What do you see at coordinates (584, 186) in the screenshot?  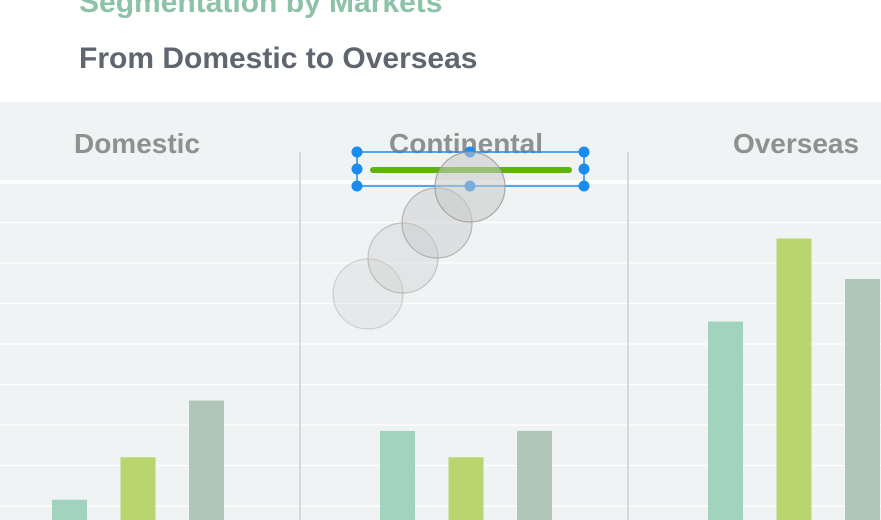 I see `handle-bottom-right` at bounding box center [584, 186].